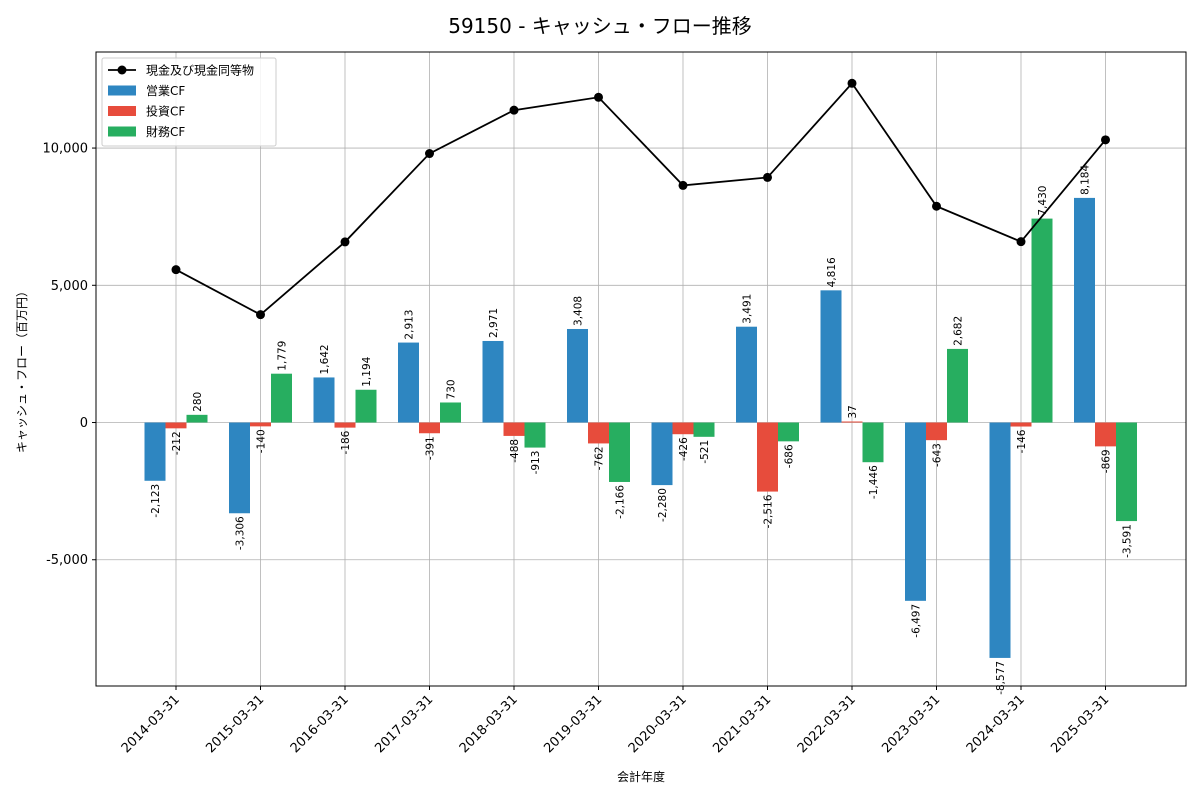  I want to click on data-label: -2,516, so click(769, 511).